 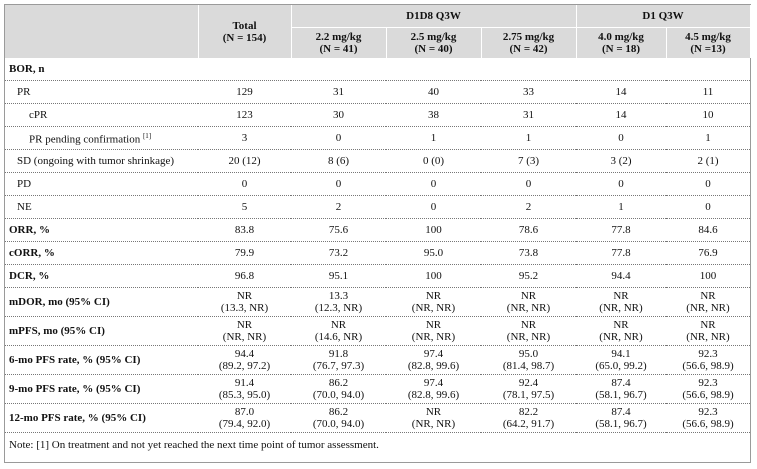 I want to click on cell-value: 100, so click(x=433, y=276).